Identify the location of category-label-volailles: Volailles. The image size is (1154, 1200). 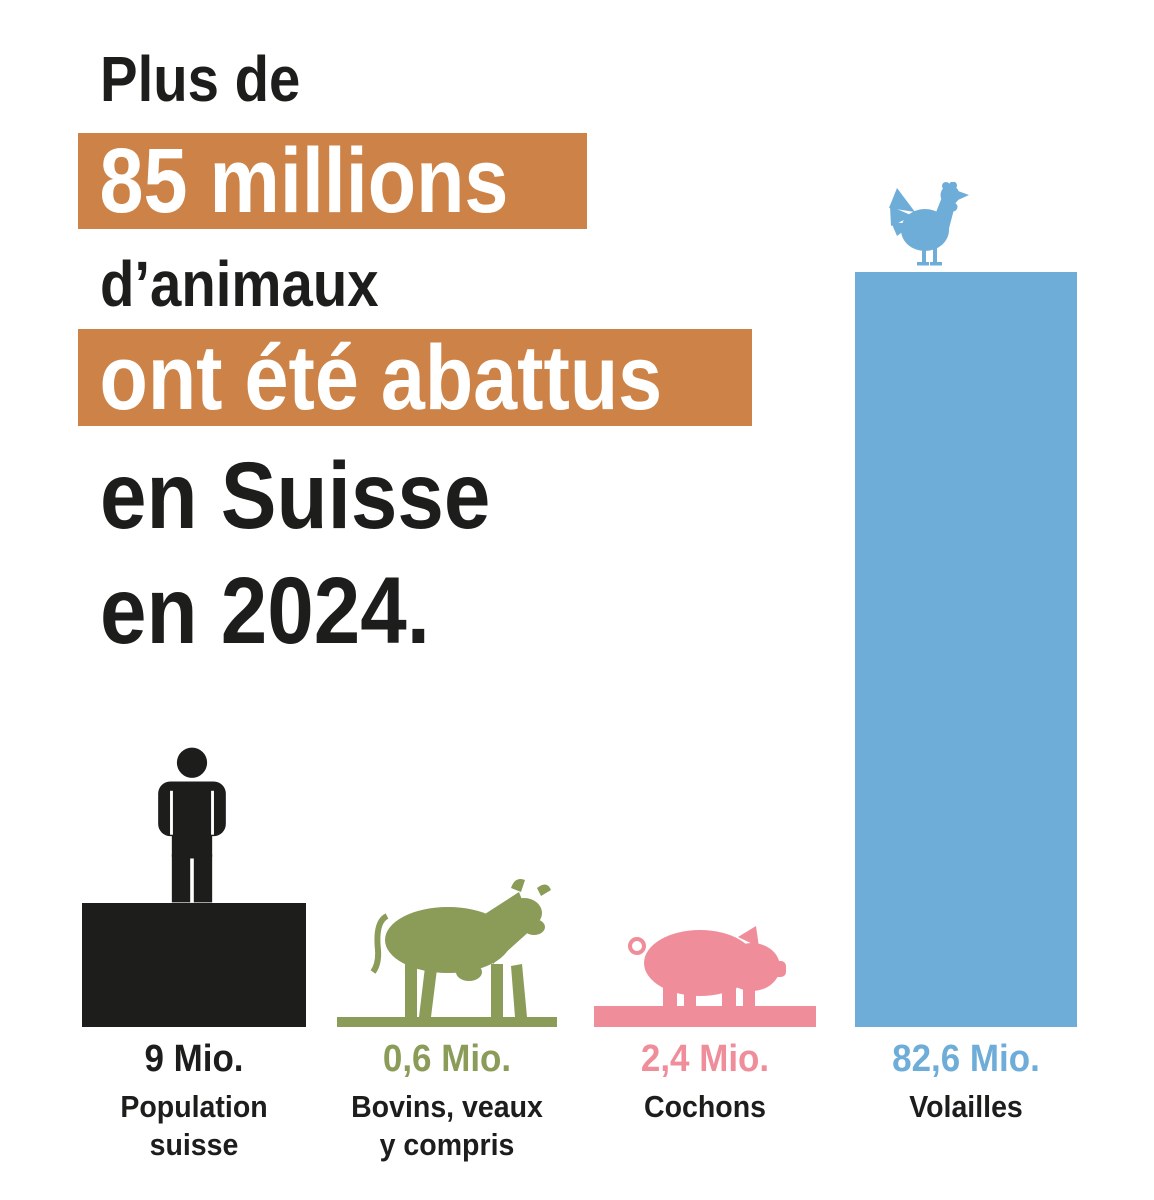
(966, 1107).